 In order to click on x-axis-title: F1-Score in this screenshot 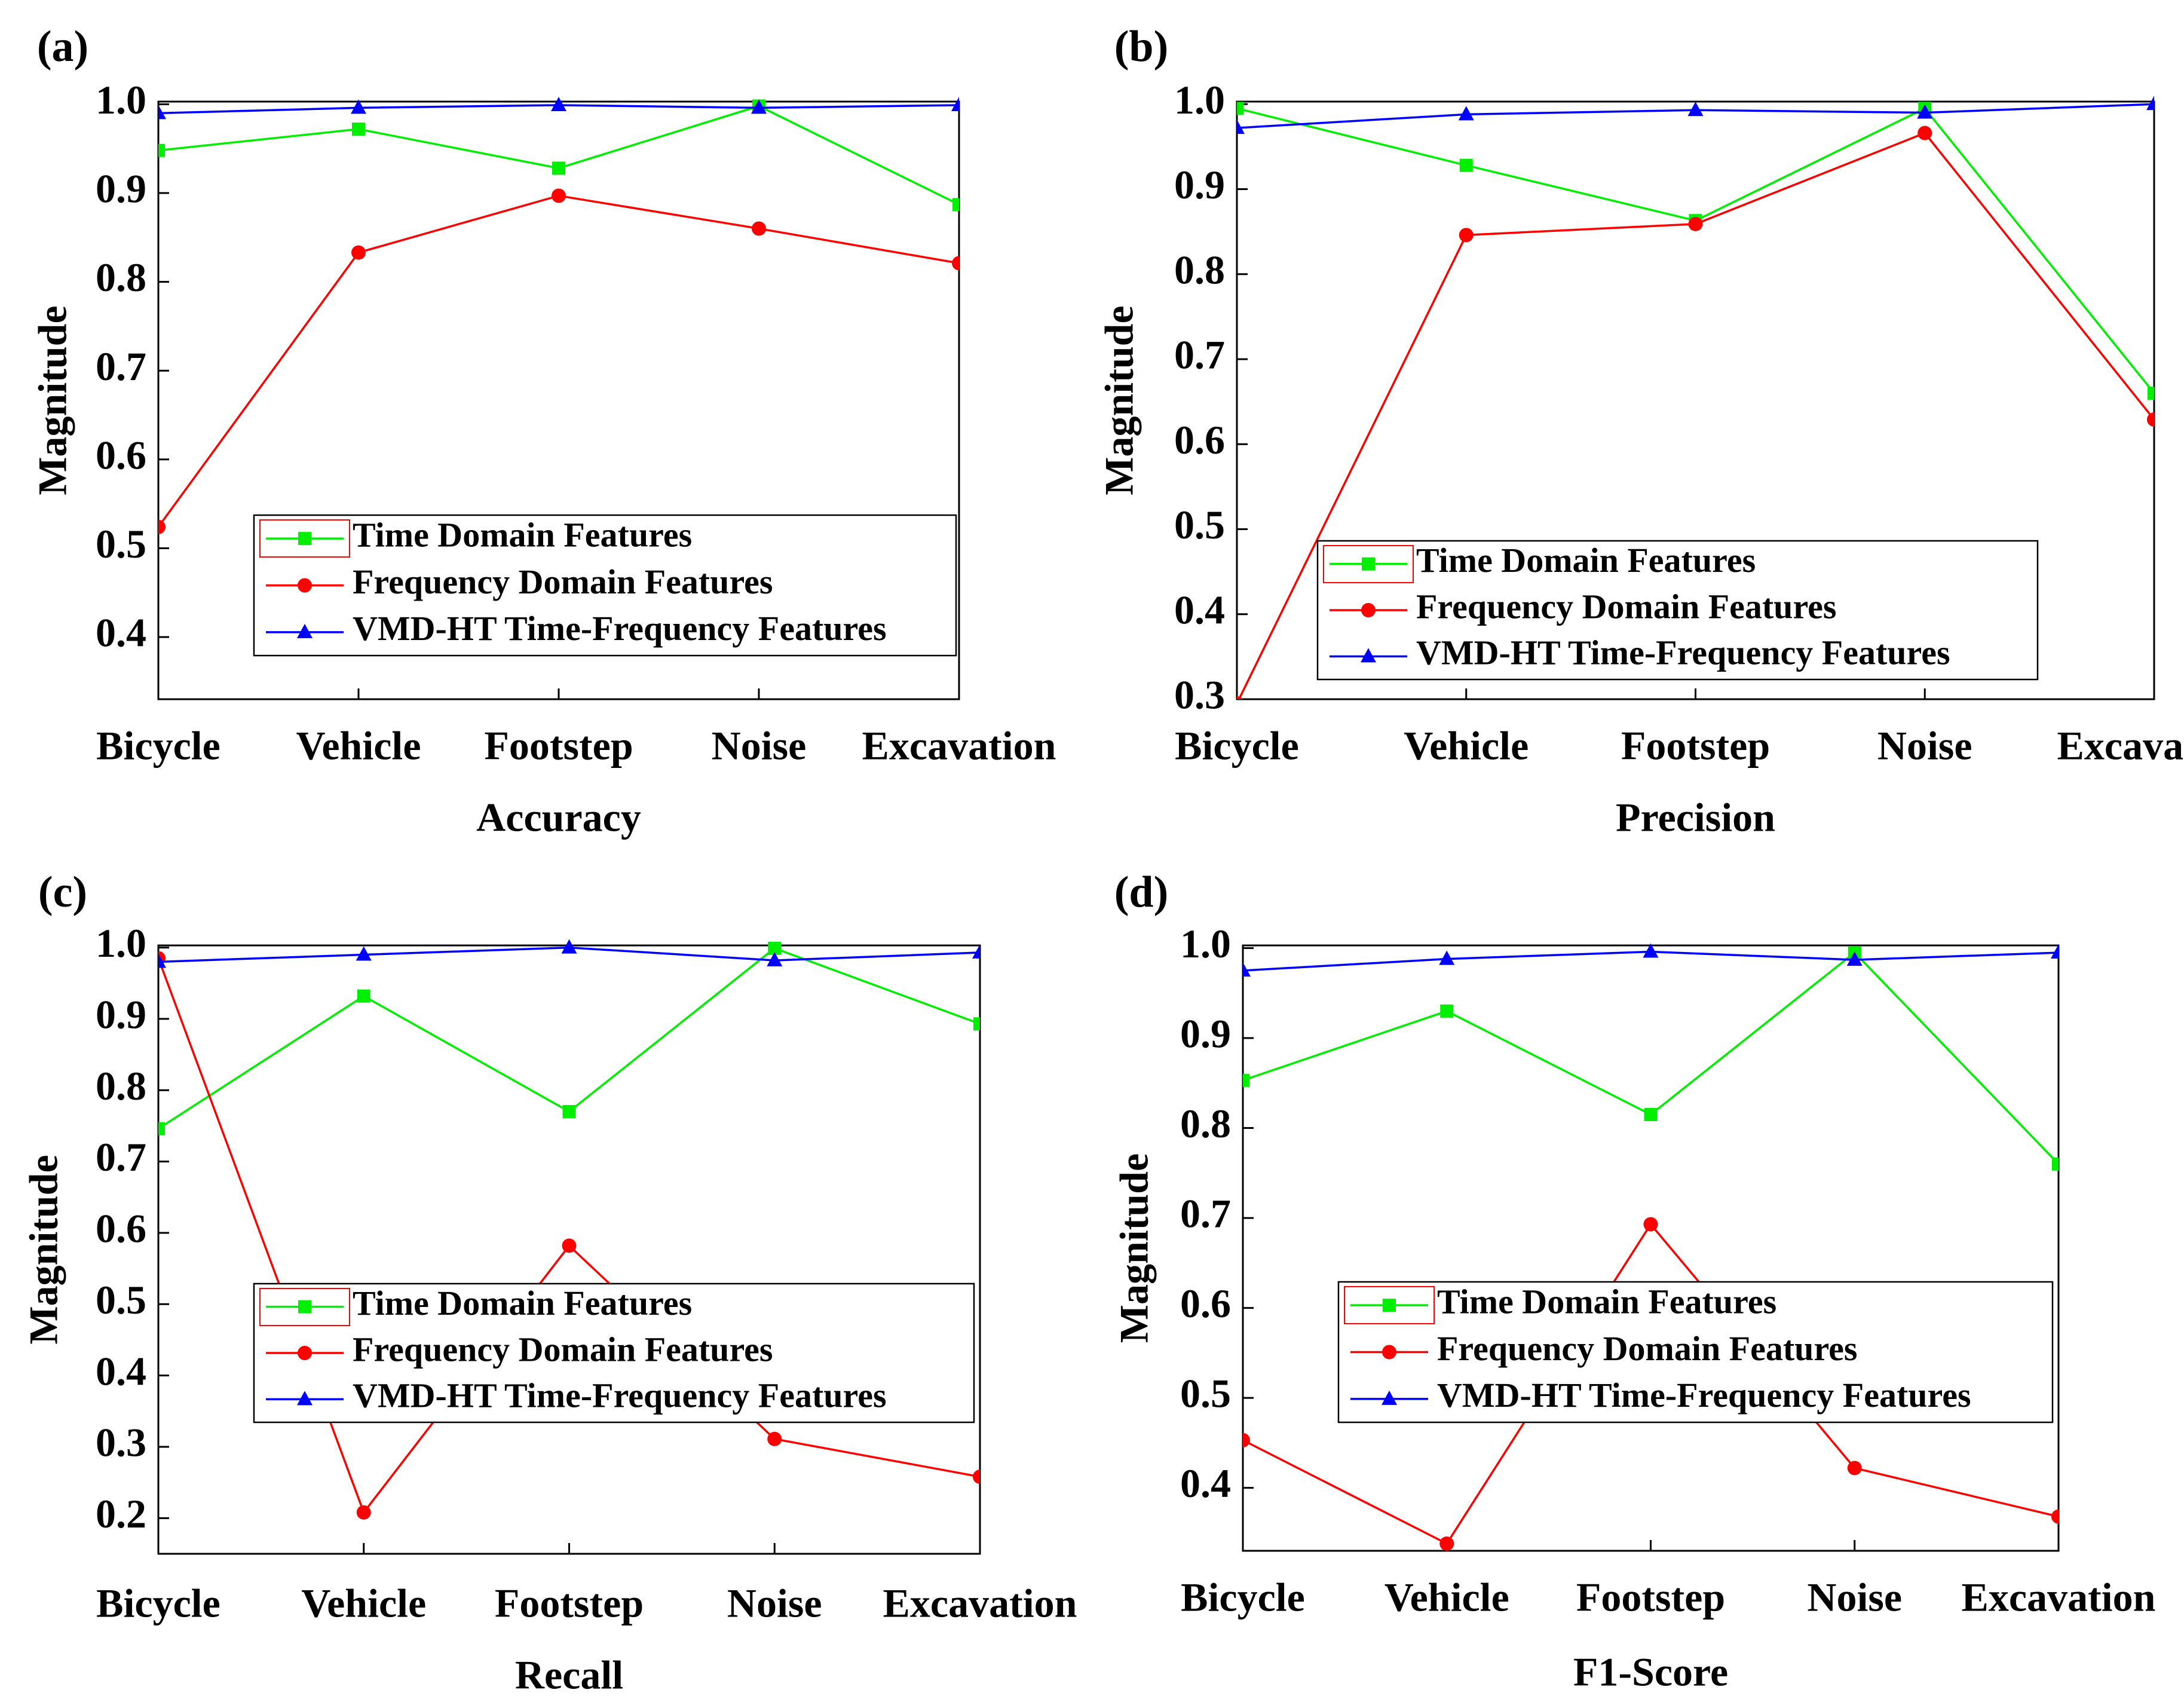, I will do `click(1651, 1672)`.